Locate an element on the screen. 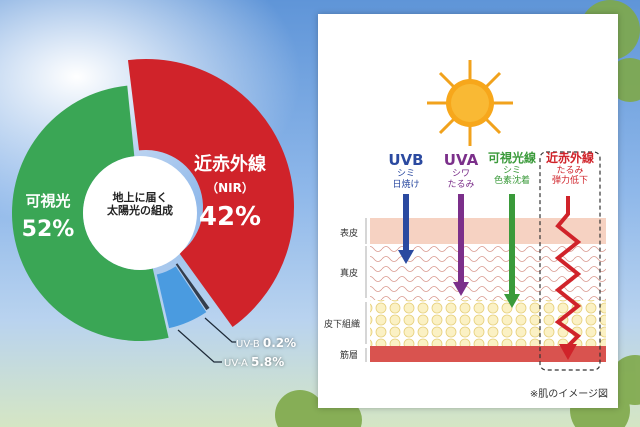 The image size is (640, 427). leader-lines is located at coordinates (206, 340).